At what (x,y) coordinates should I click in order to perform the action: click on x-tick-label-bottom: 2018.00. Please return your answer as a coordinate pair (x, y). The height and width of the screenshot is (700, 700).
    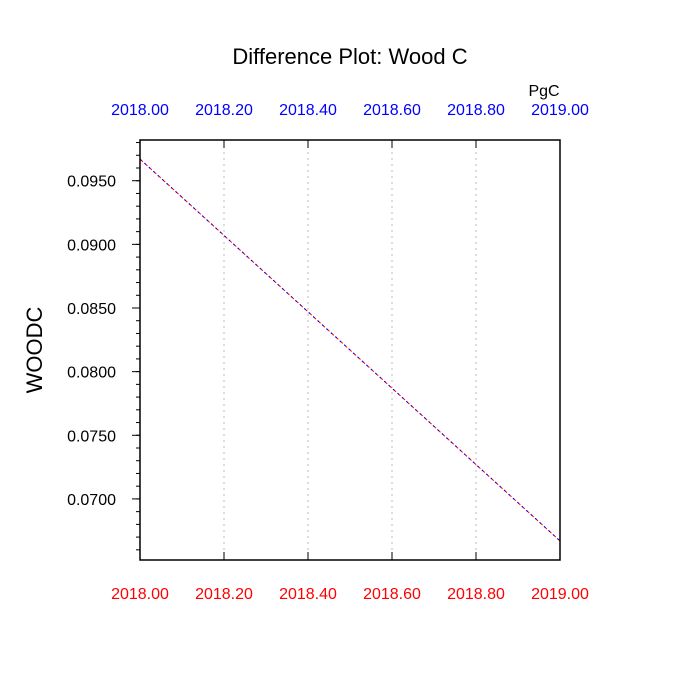
    Looking at the image, I should click on (140, 594).